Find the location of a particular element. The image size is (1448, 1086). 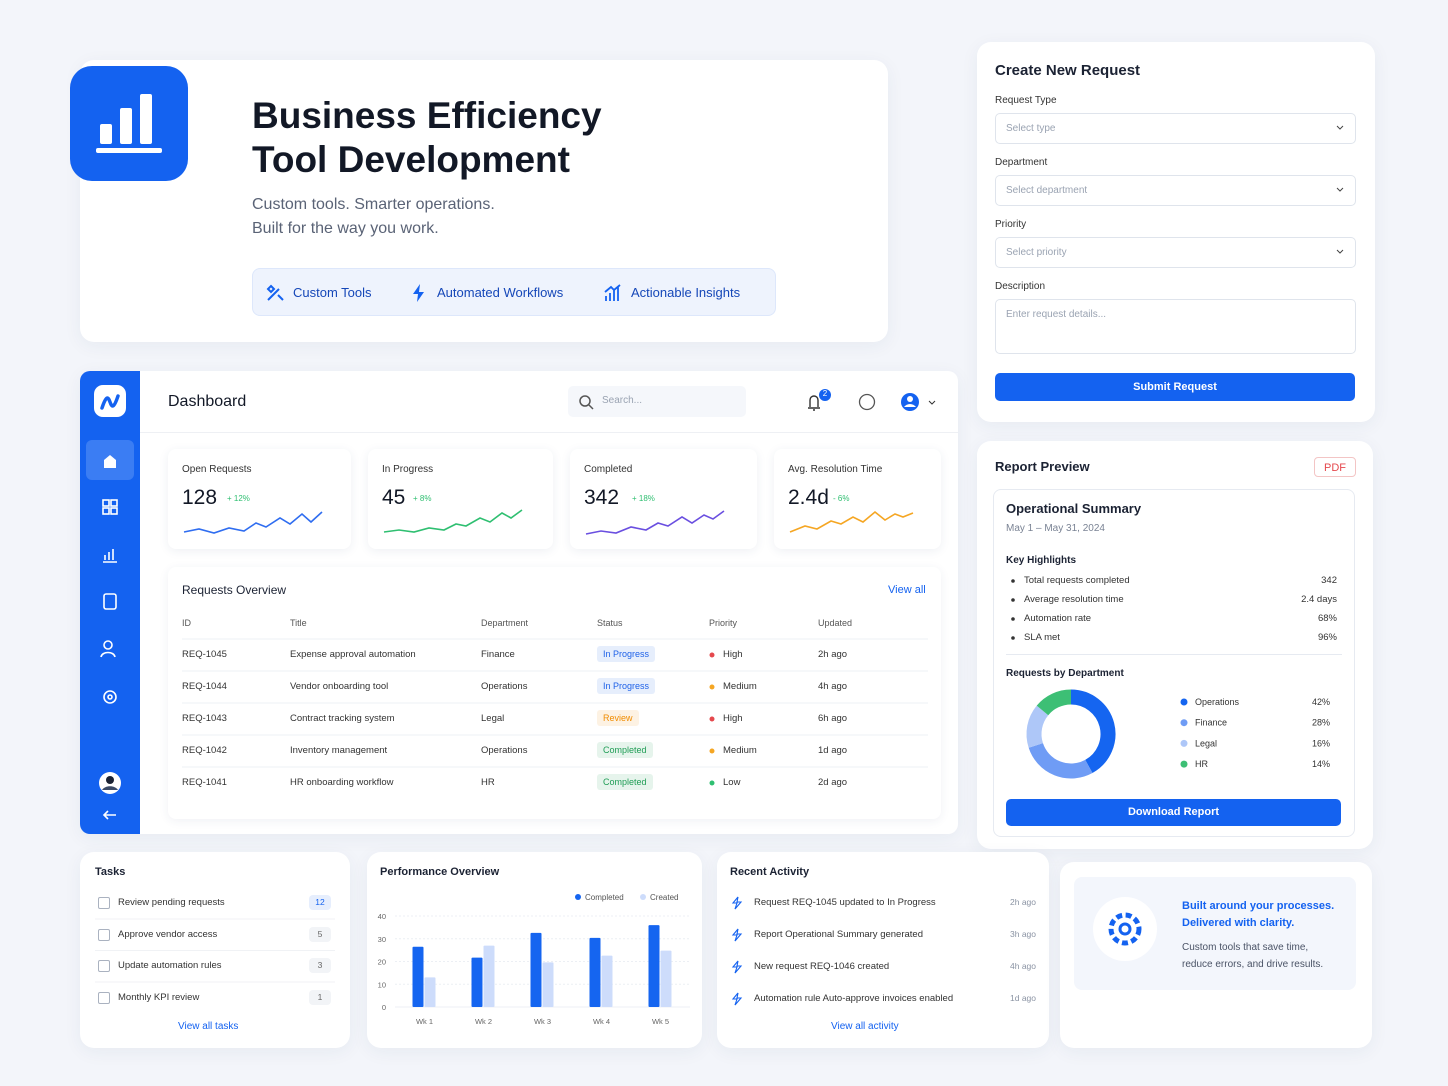

header-icons is located at coordinates (870, 402).